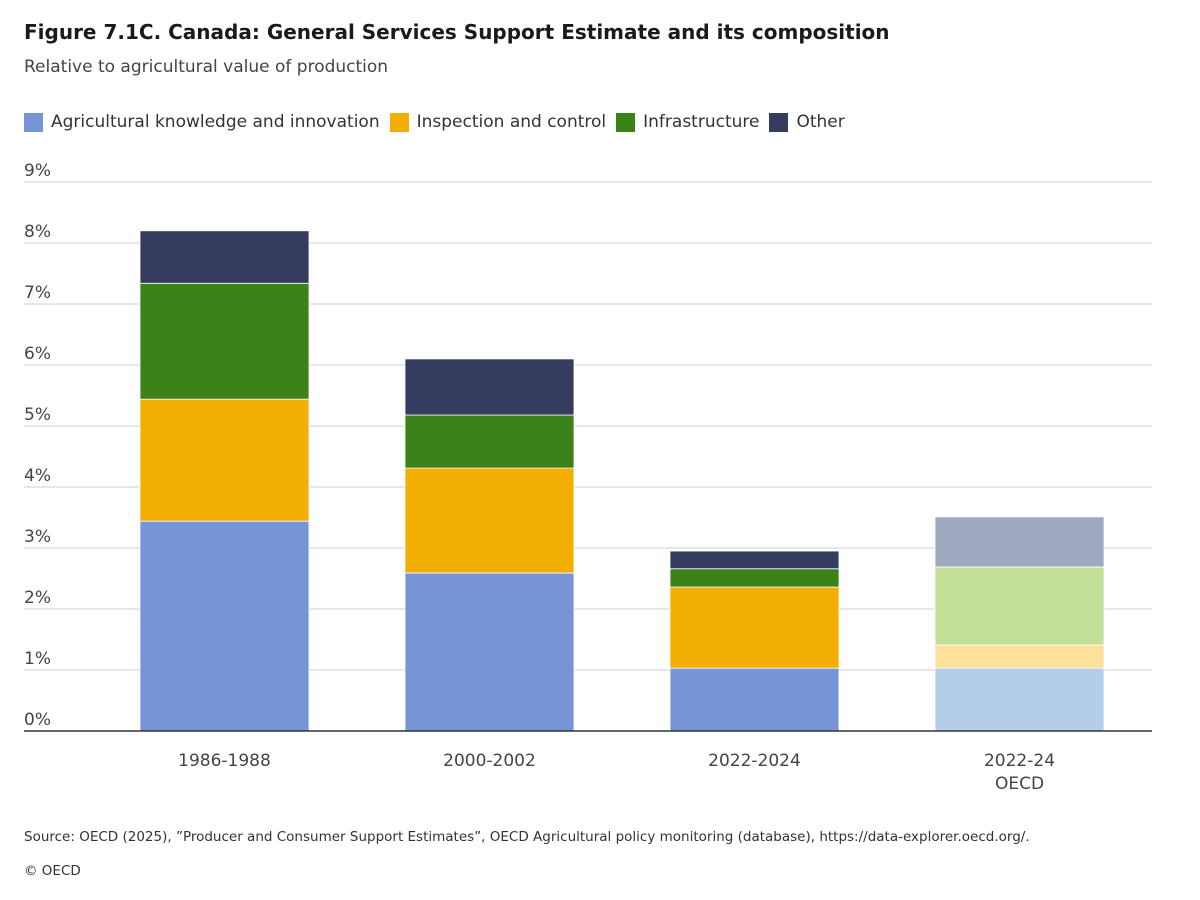  I want to click on y-tick-label: 6%, so click(37, 354).